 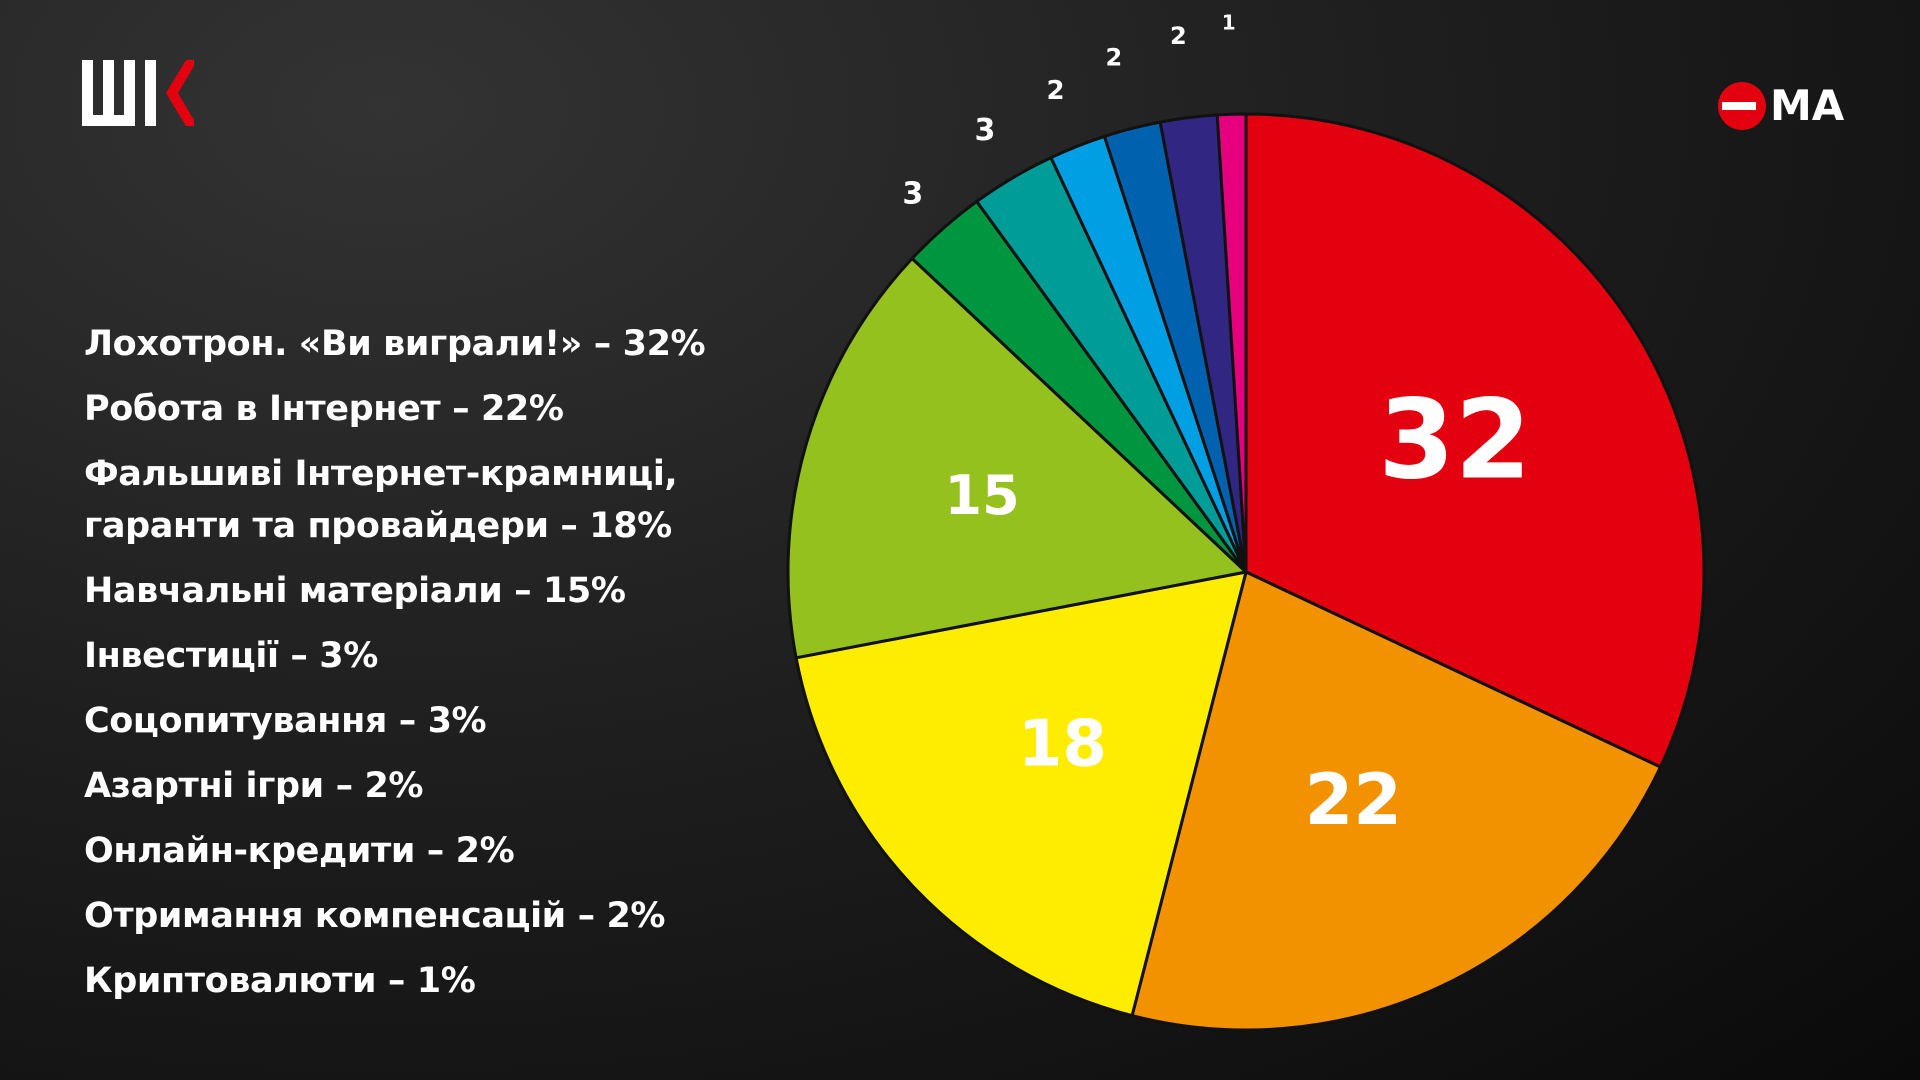 What do you see at coordinates (984, 130) in the screenshot?
I see `slice-social-polls-value-label: 3` at bounding box center [984, 130].